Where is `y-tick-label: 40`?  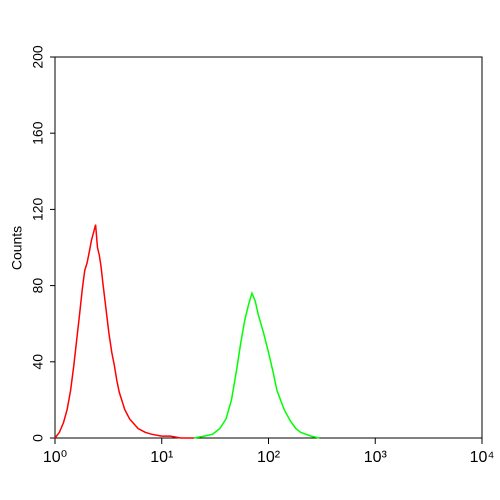 y-tick-label: 40 is located at coordinates (38, 362).